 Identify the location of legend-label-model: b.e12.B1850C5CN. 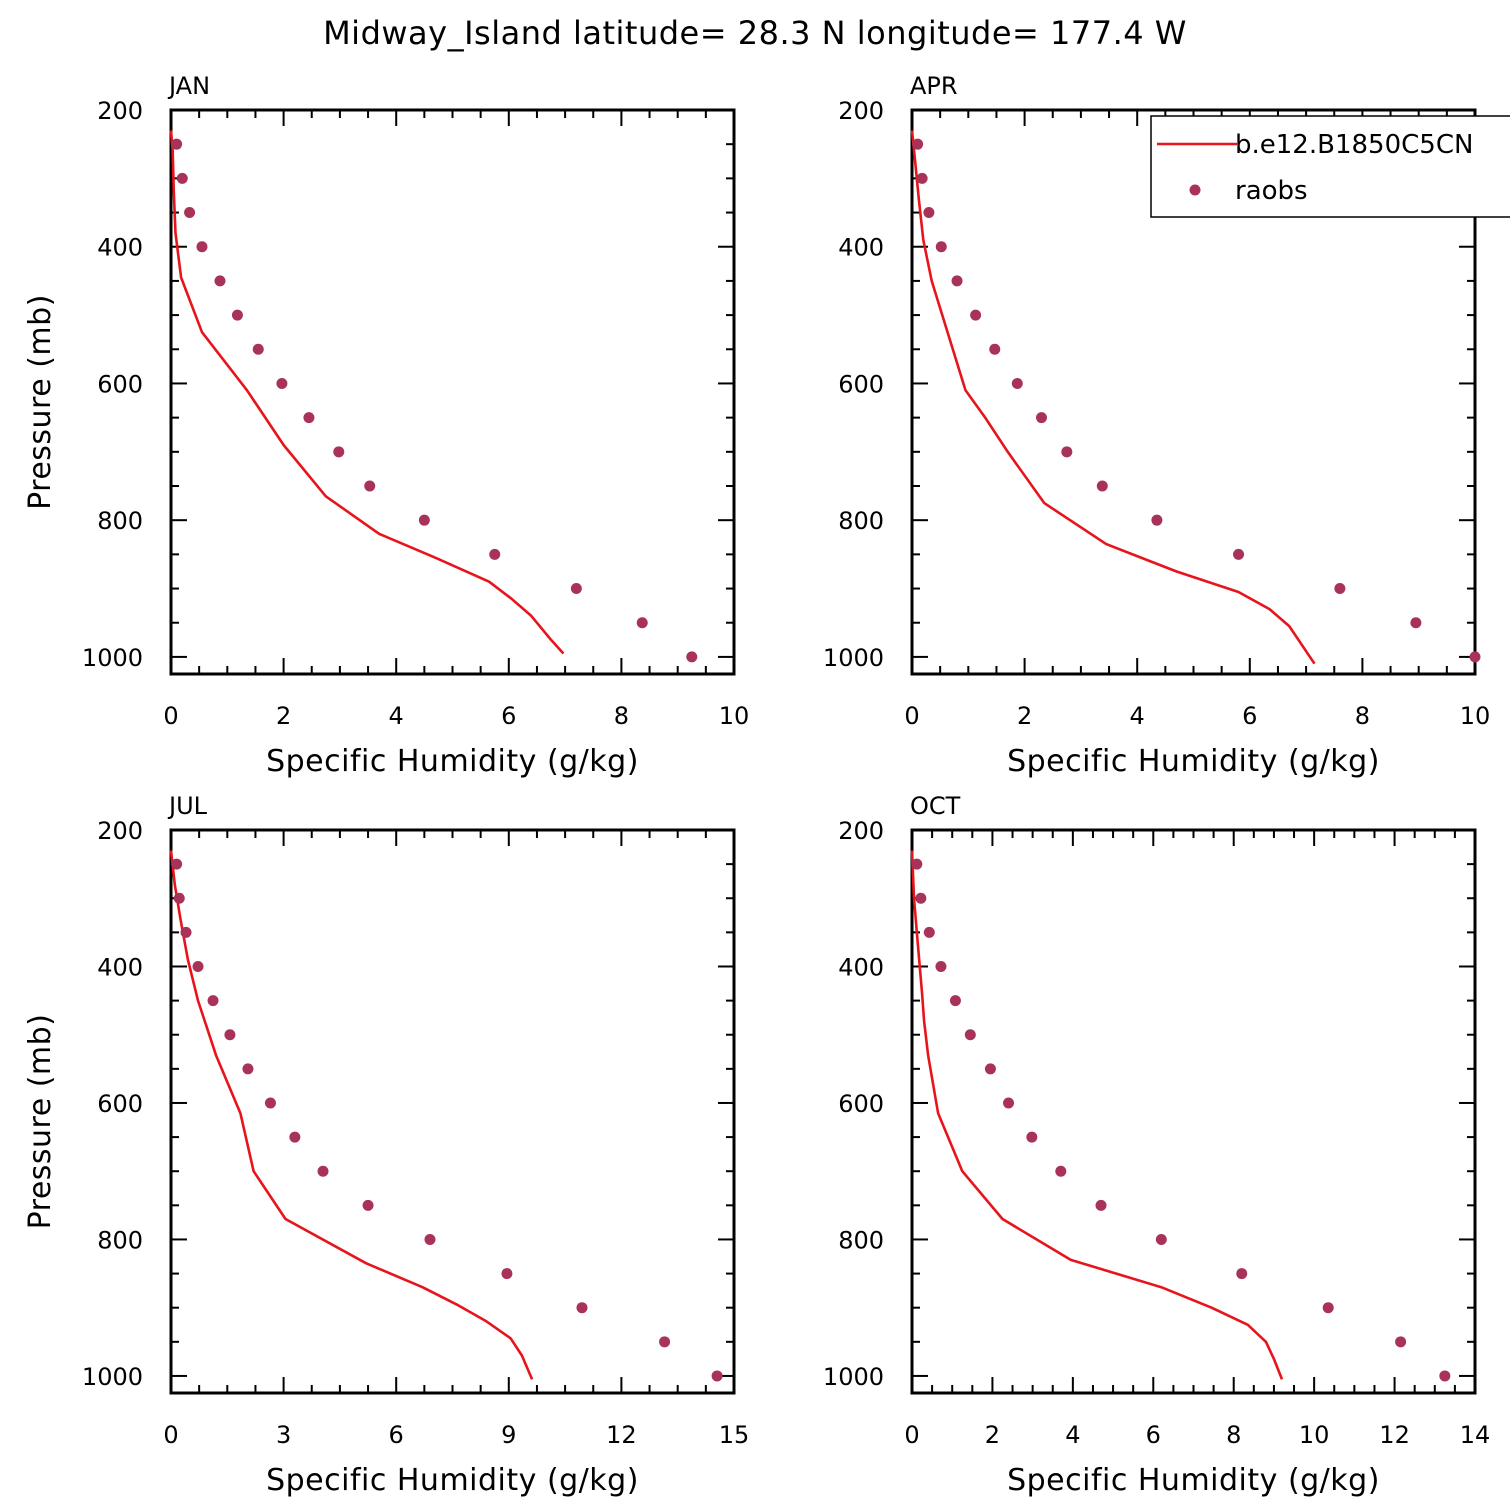
(1354, 145).